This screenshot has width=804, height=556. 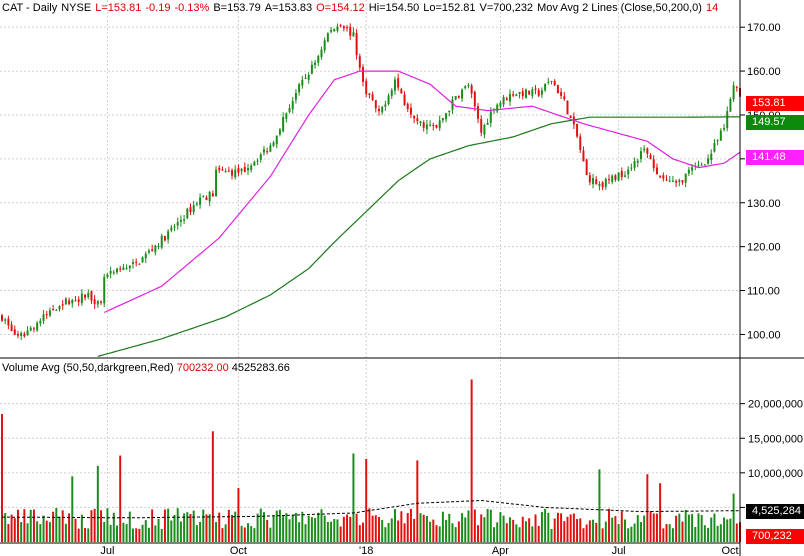 What do you see at coordinates (712, 8) in the screenshot?
I see `ma-trail: 14` at bounding box center [712, 8].